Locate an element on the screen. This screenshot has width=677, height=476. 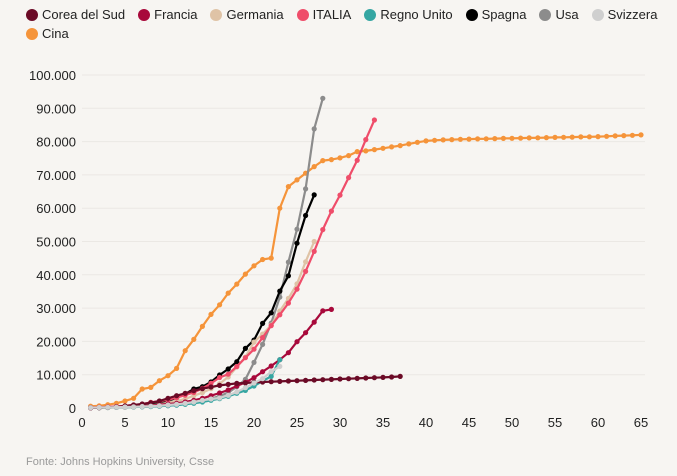
legend-item: Corea del Sud is located at coordinates (75, 15).